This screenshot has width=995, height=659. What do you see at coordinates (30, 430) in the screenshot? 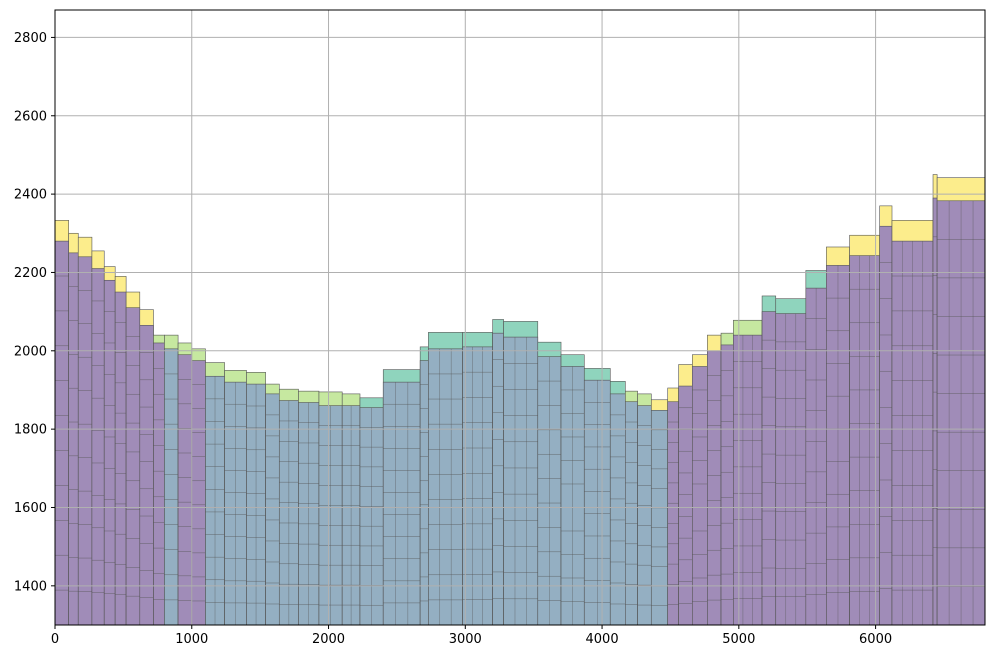
I see `y-tick-label: 1800` at bounding box center [30, 430].